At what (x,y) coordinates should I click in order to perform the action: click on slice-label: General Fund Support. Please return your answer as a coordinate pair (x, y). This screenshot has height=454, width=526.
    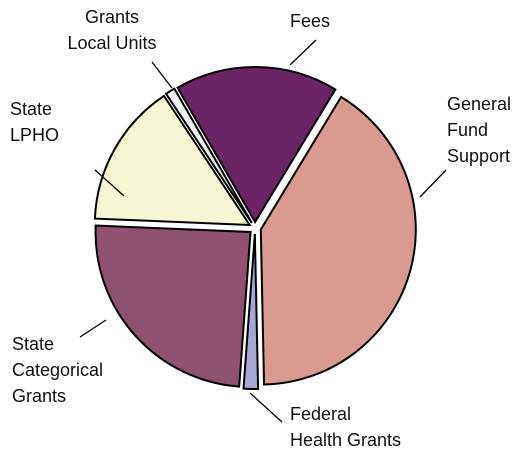
    Looking at the image, I should click on (479, 130).